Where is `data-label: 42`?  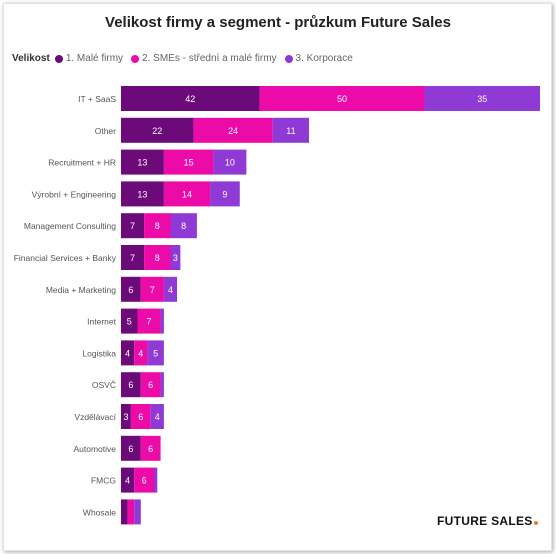
data-label: 42 is located at coordinates (190, 99).